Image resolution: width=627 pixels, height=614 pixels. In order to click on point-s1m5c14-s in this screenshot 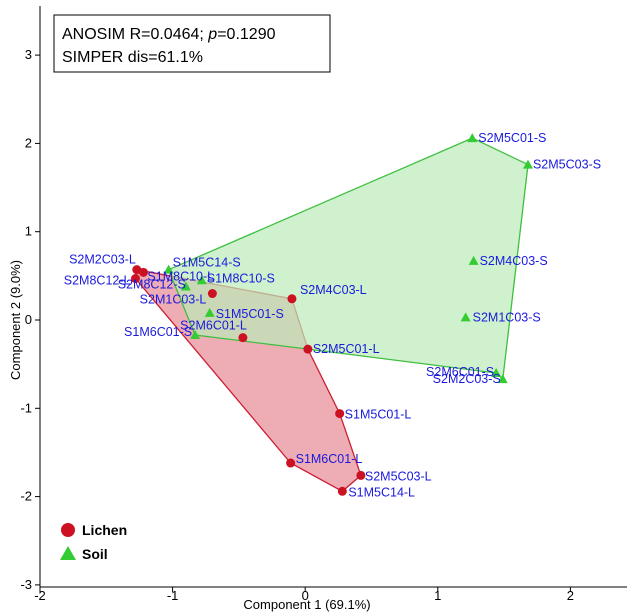, I will do `click(168, 269)`.